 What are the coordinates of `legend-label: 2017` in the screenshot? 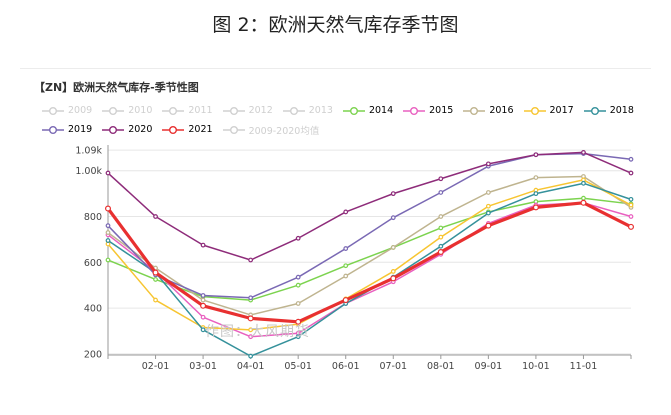 It's located at (561, 110).